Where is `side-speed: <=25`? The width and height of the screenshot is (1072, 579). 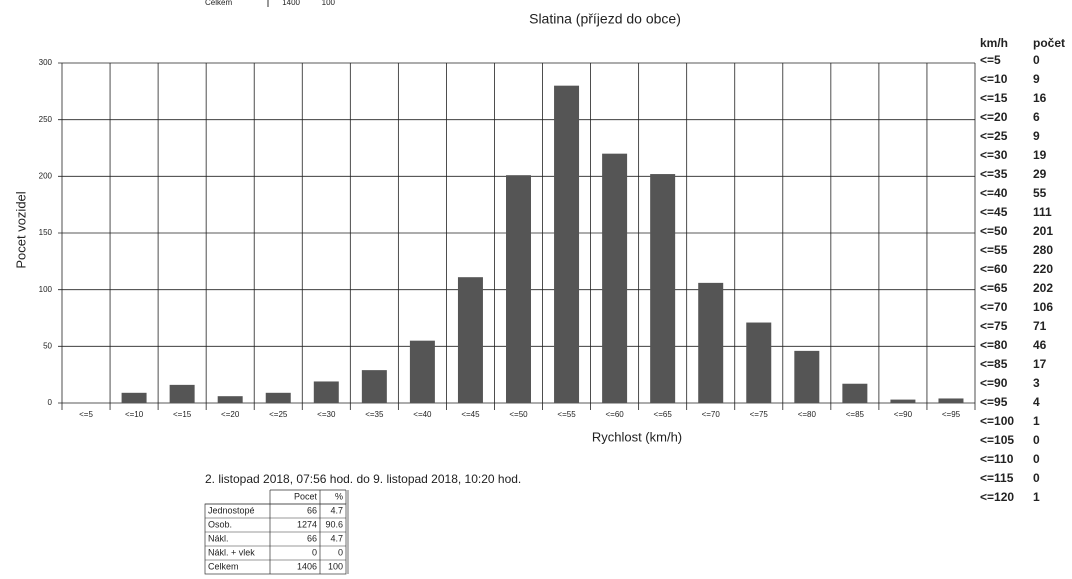 side-speed: <=25 is located at coordinates (994, 136).